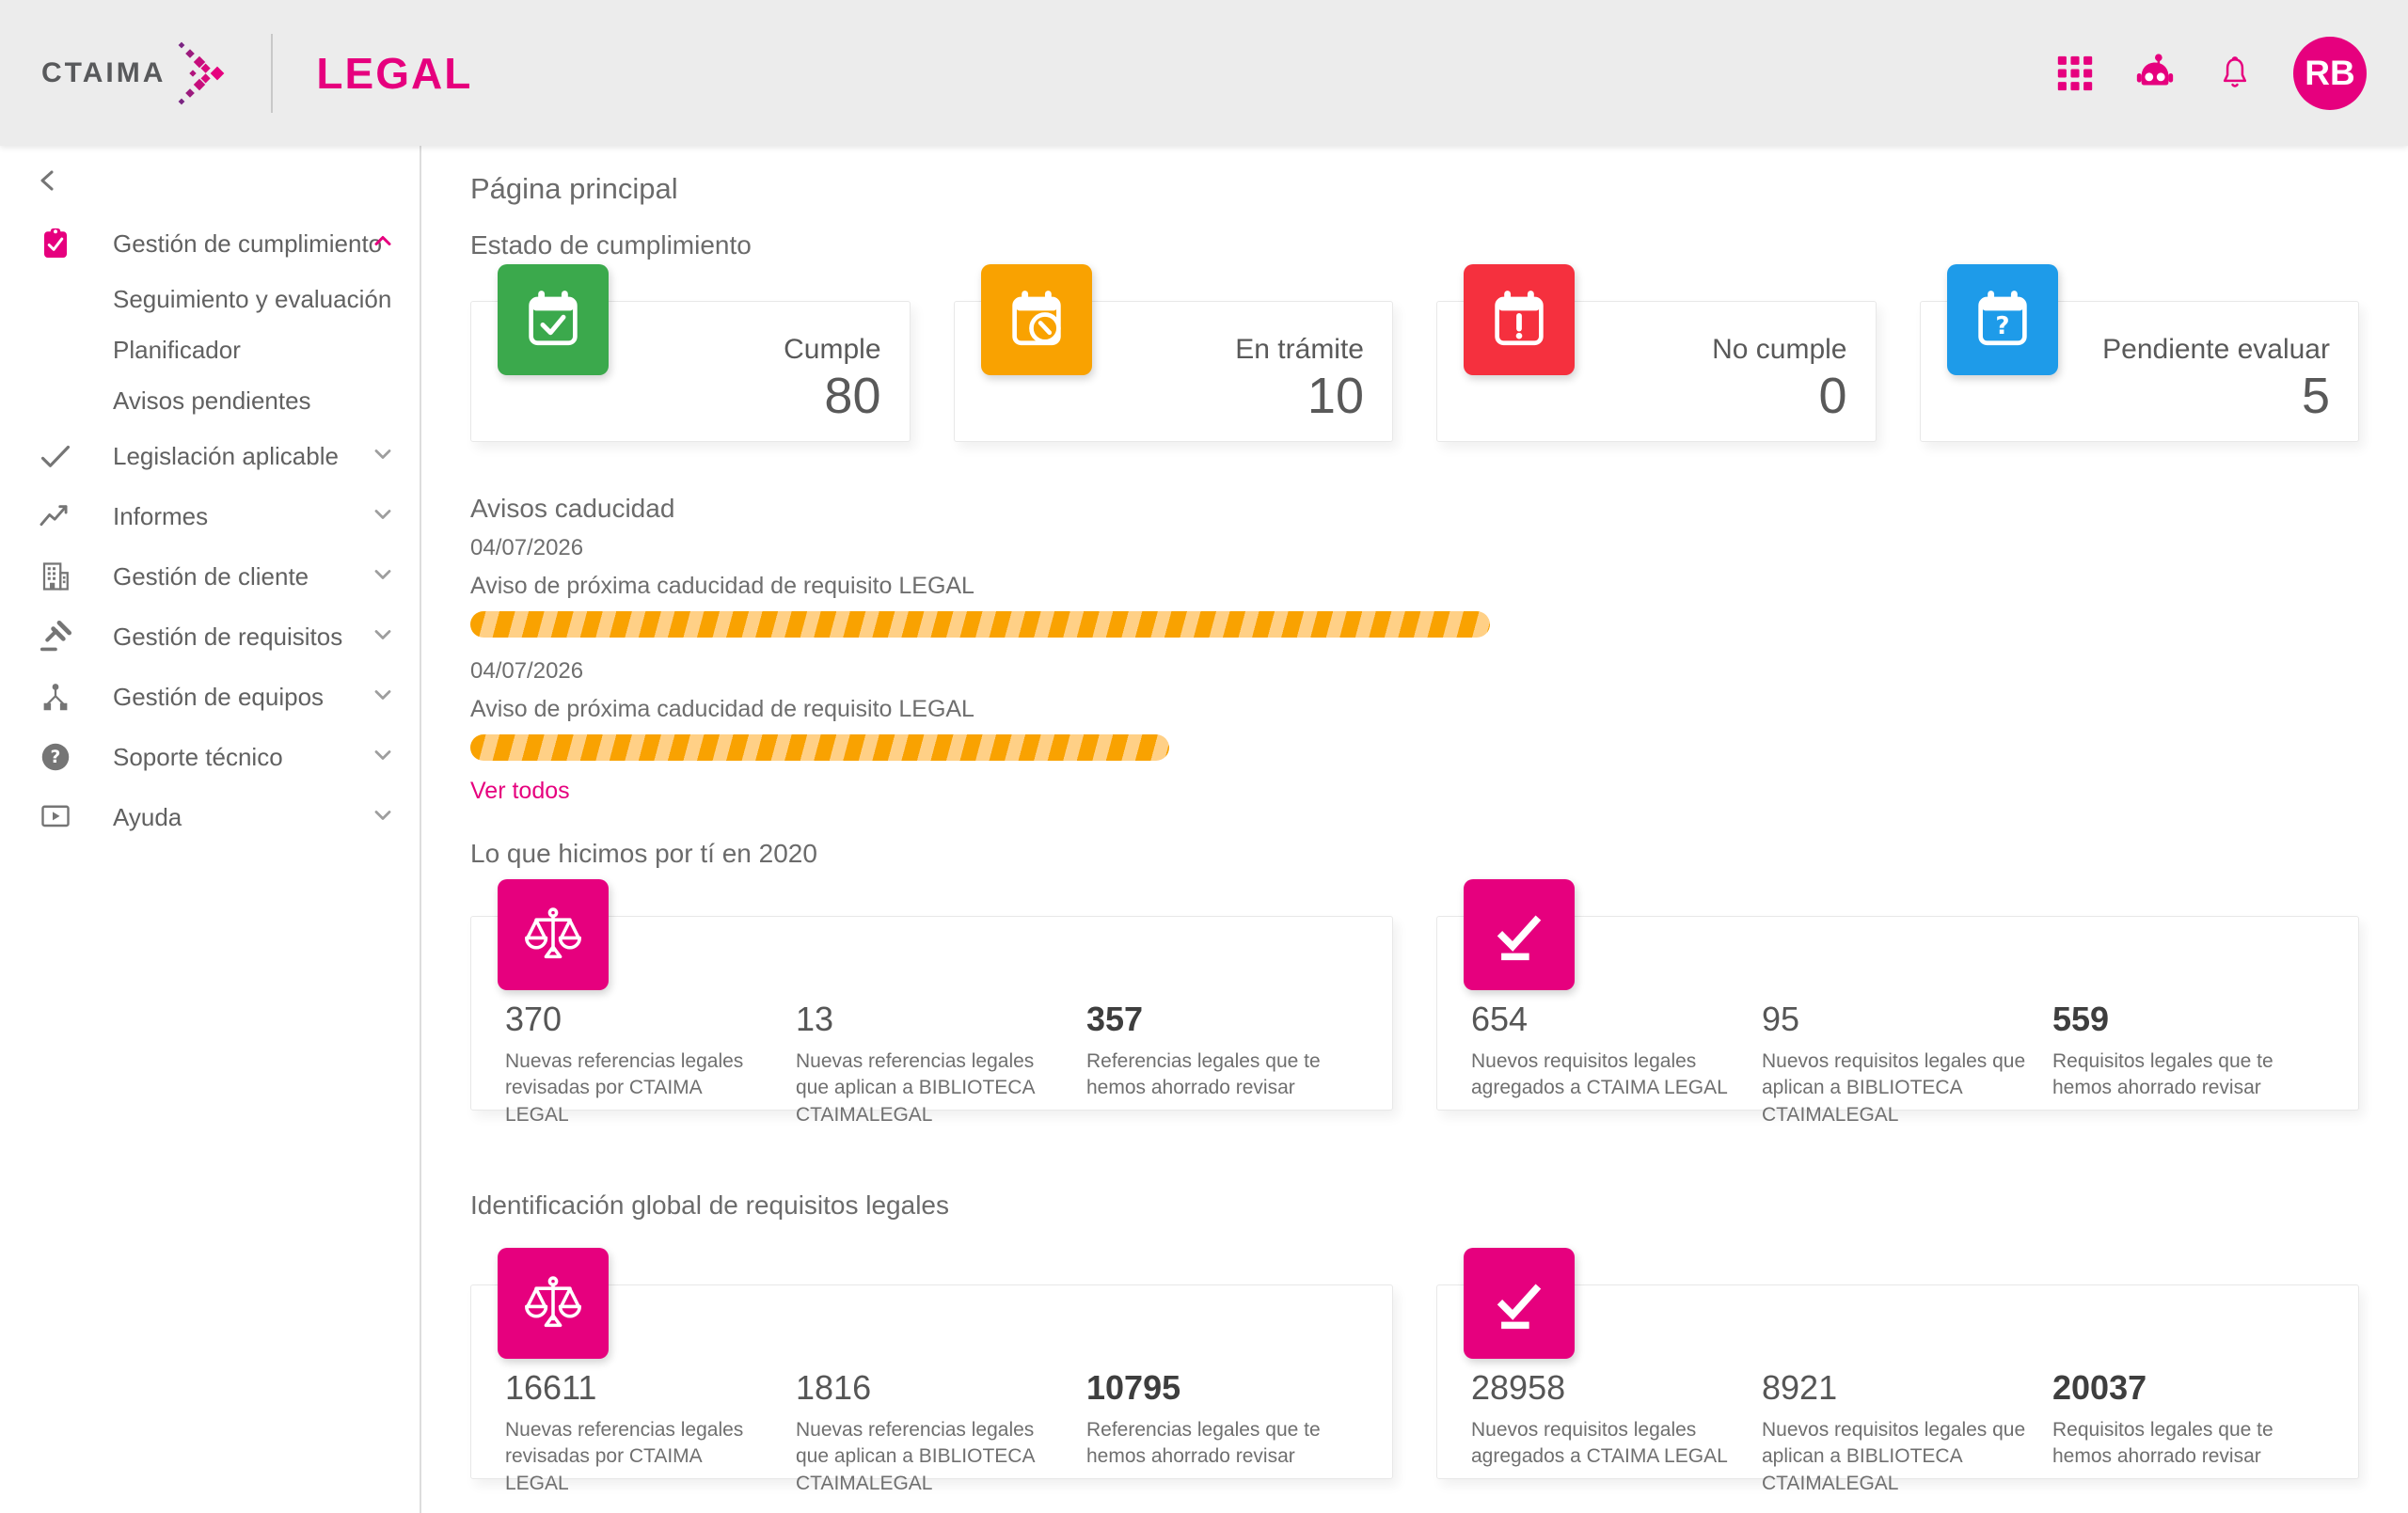 This screenshot has height=1513, width=2408. What do you see at coordinates (210, 516) in the screenshot?
I see `sidebar-item-informes: Informes` at bounding box center [210, 516].